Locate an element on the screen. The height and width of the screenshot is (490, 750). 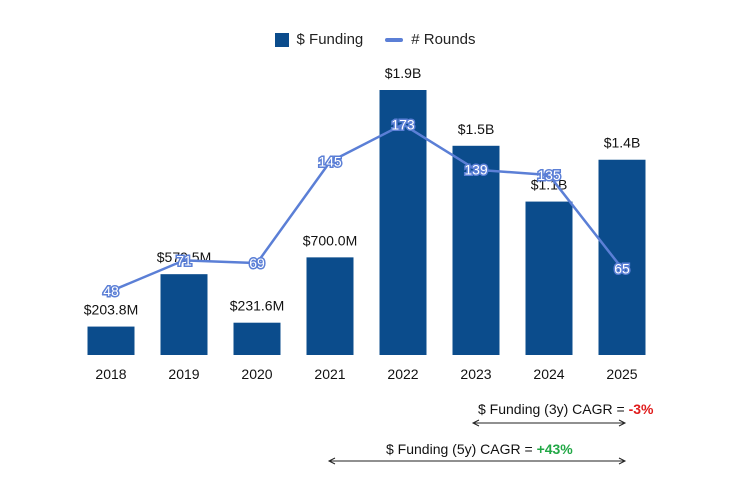
funding-bar-2021 is located at coordinates (330, 306).